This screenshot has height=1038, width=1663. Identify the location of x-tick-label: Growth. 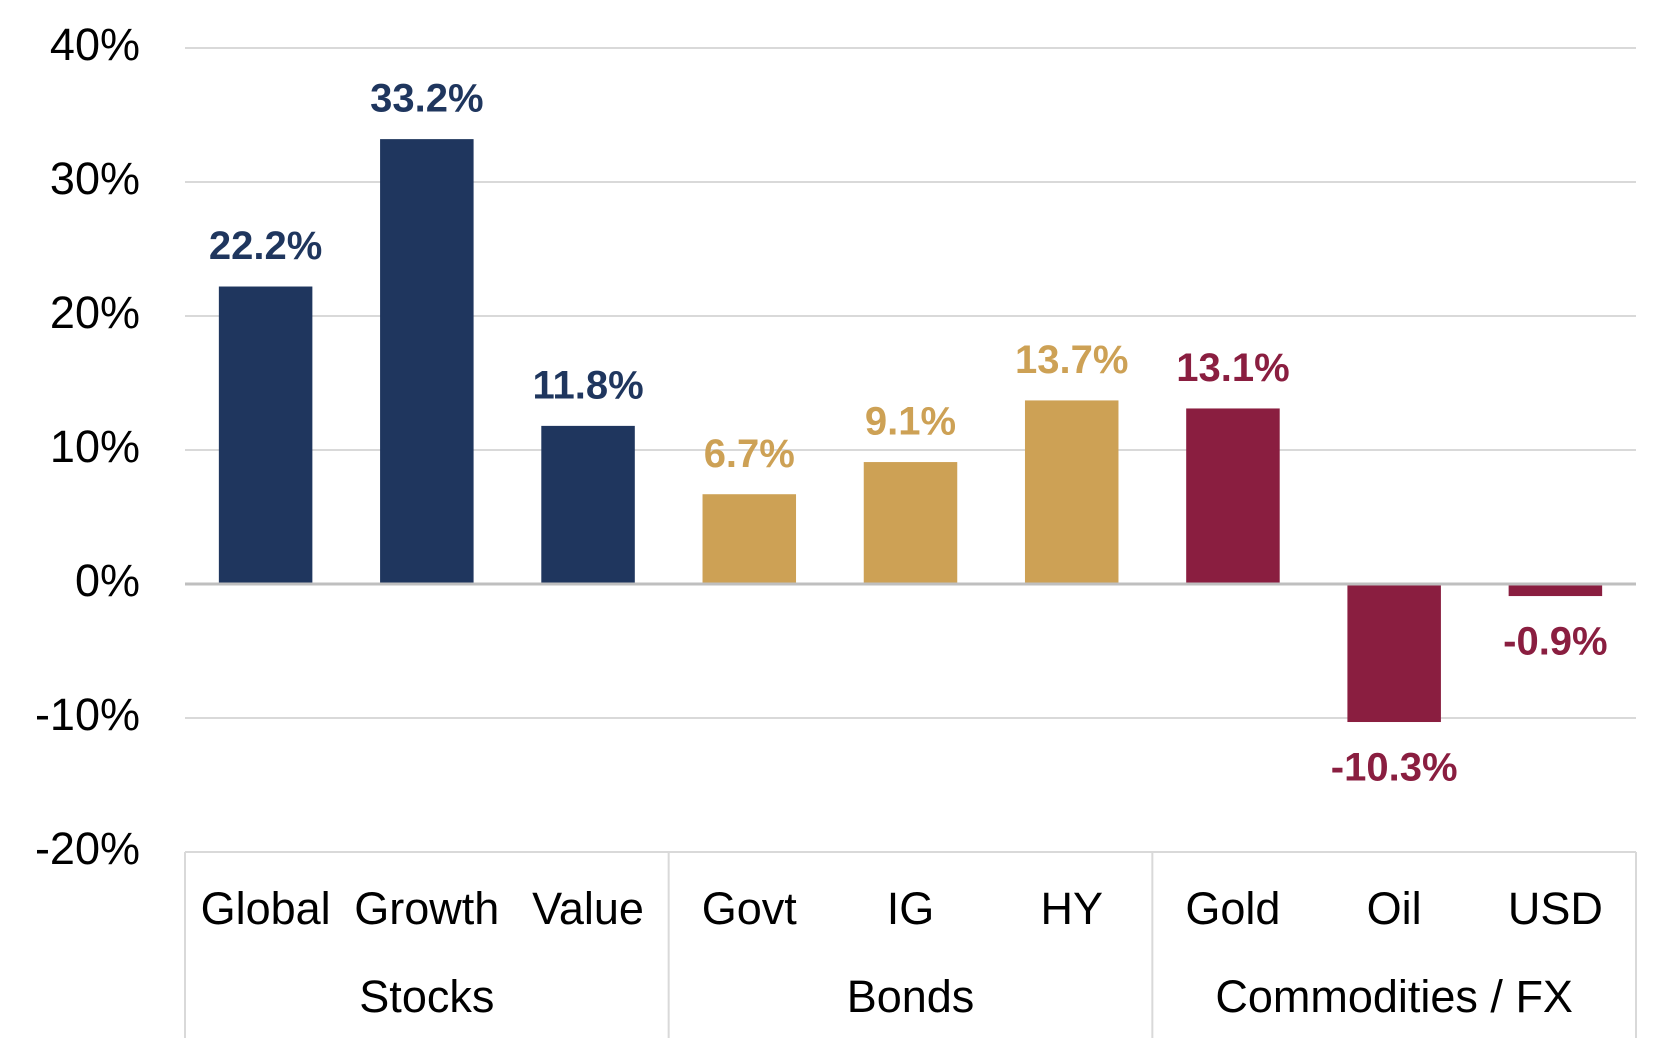
(426, 908).